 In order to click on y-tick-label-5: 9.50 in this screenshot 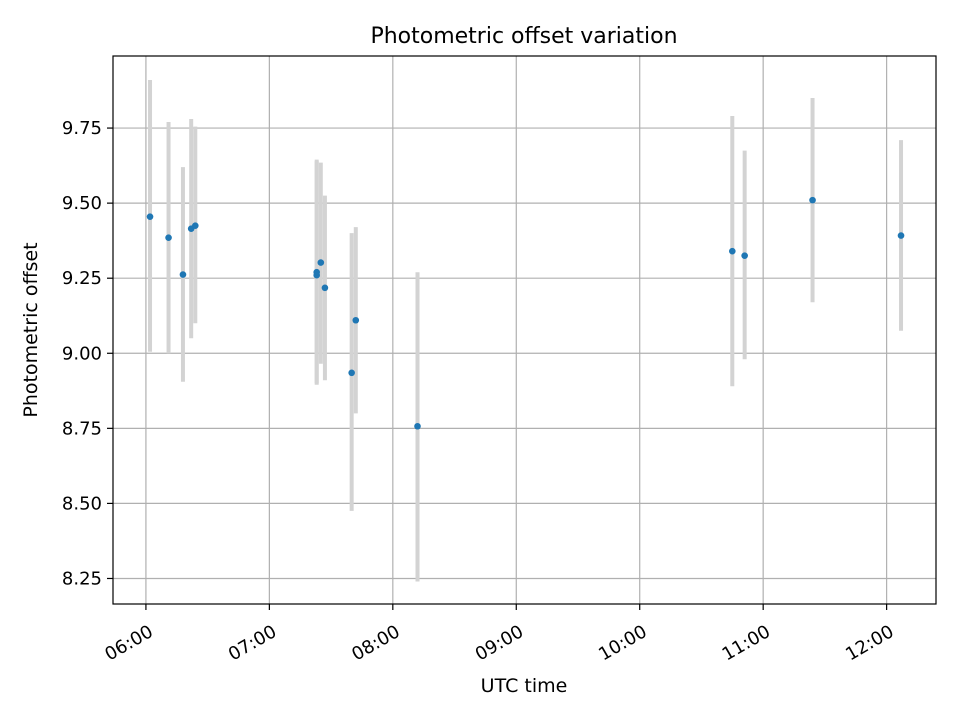, I will do `click(82, 203)`.